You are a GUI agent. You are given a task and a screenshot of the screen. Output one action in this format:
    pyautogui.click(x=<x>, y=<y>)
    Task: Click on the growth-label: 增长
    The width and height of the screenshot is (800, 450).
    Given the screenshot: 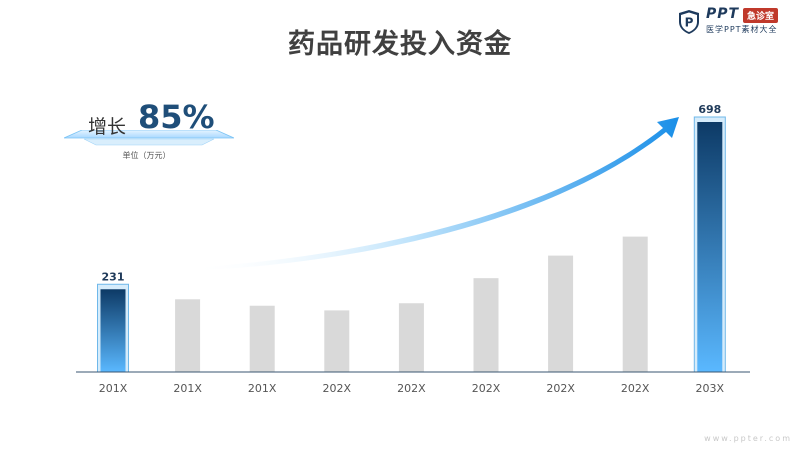 What is the action you would take?
    pyautogui.click(x=107, y=127)
    